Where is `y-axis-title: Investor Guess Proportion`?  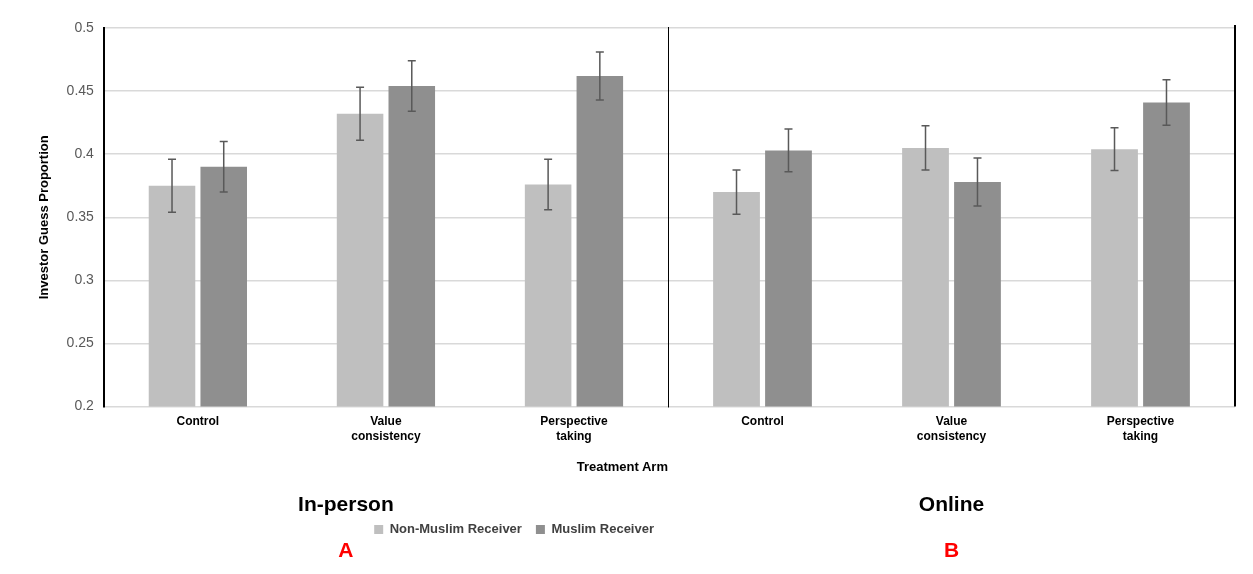
y-axis-title: Investor Guess Proportion is located at coordinates (44, 217).